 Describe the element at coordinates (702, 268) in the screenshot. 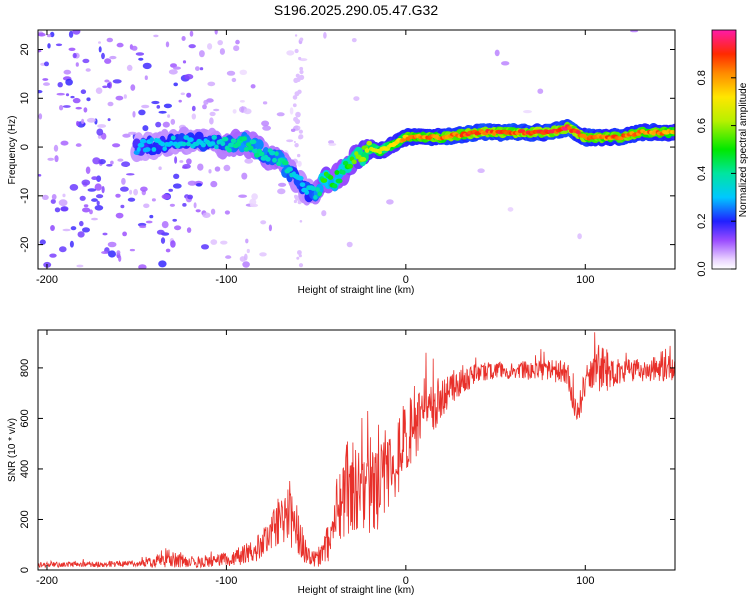

I see `colorbar-tick-label: 0.0` at that location.